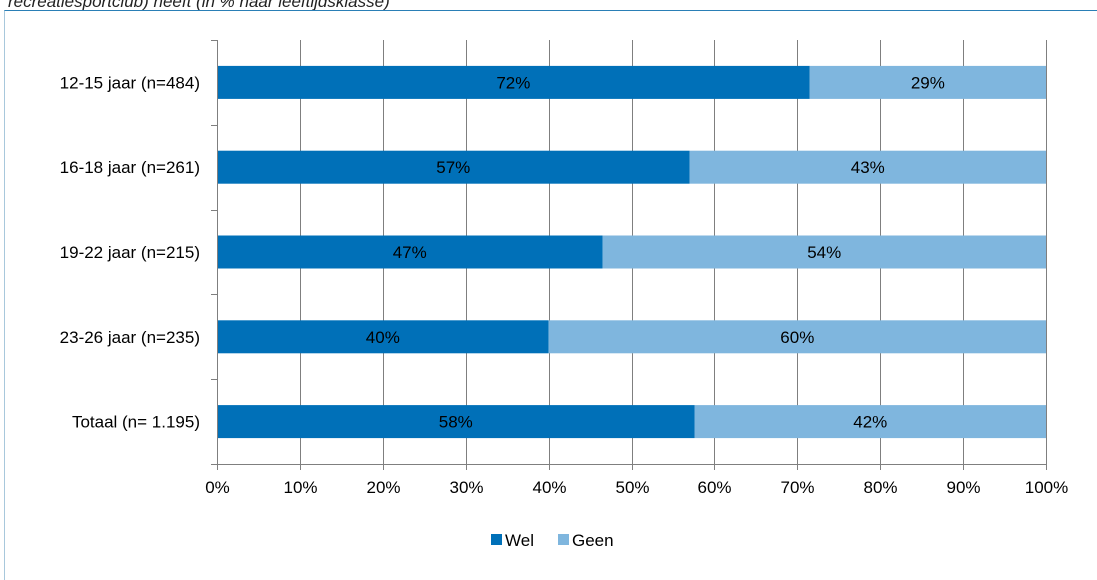  Describe the element at coordinates (130, 167) in the screenshot. I see `category-label: 16-18 jaar (n=261)` at that location.